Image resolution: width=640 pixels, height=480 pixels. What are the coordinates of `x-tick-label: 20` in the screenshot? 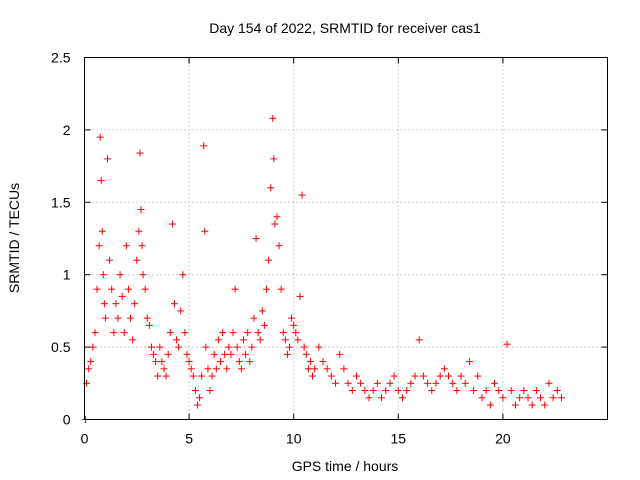 It's located at (503, 439).